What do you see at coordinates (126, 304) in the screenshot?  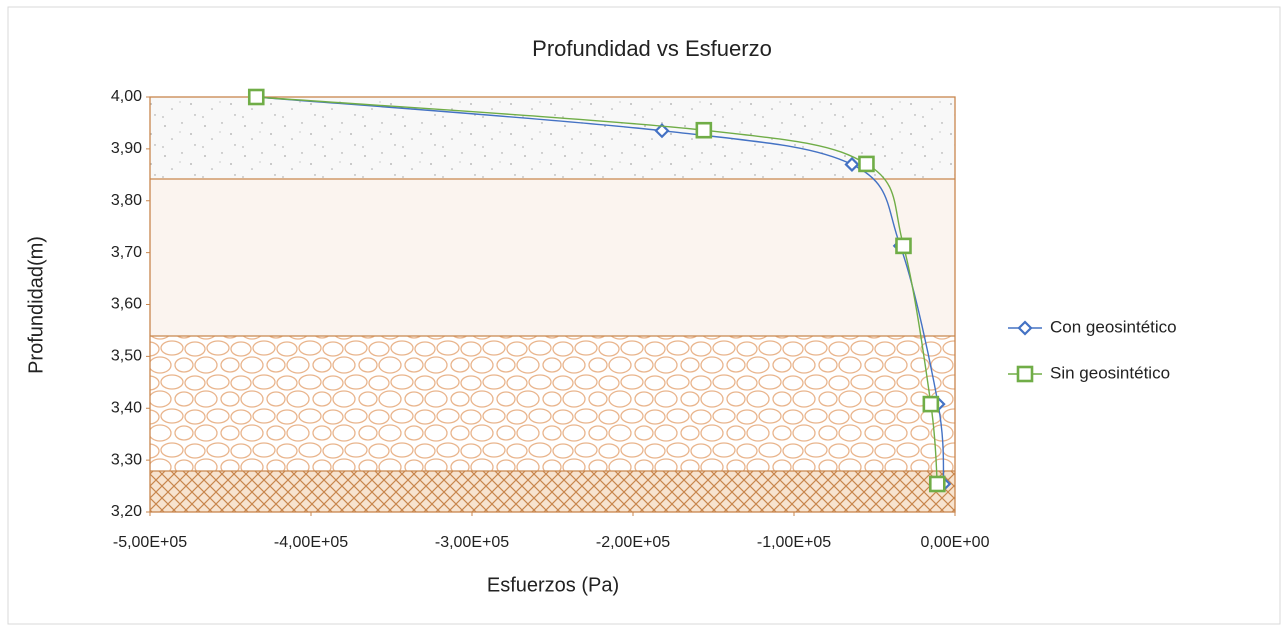 I see `y-tick-label: 3,60` at bounding box center [126, 304].